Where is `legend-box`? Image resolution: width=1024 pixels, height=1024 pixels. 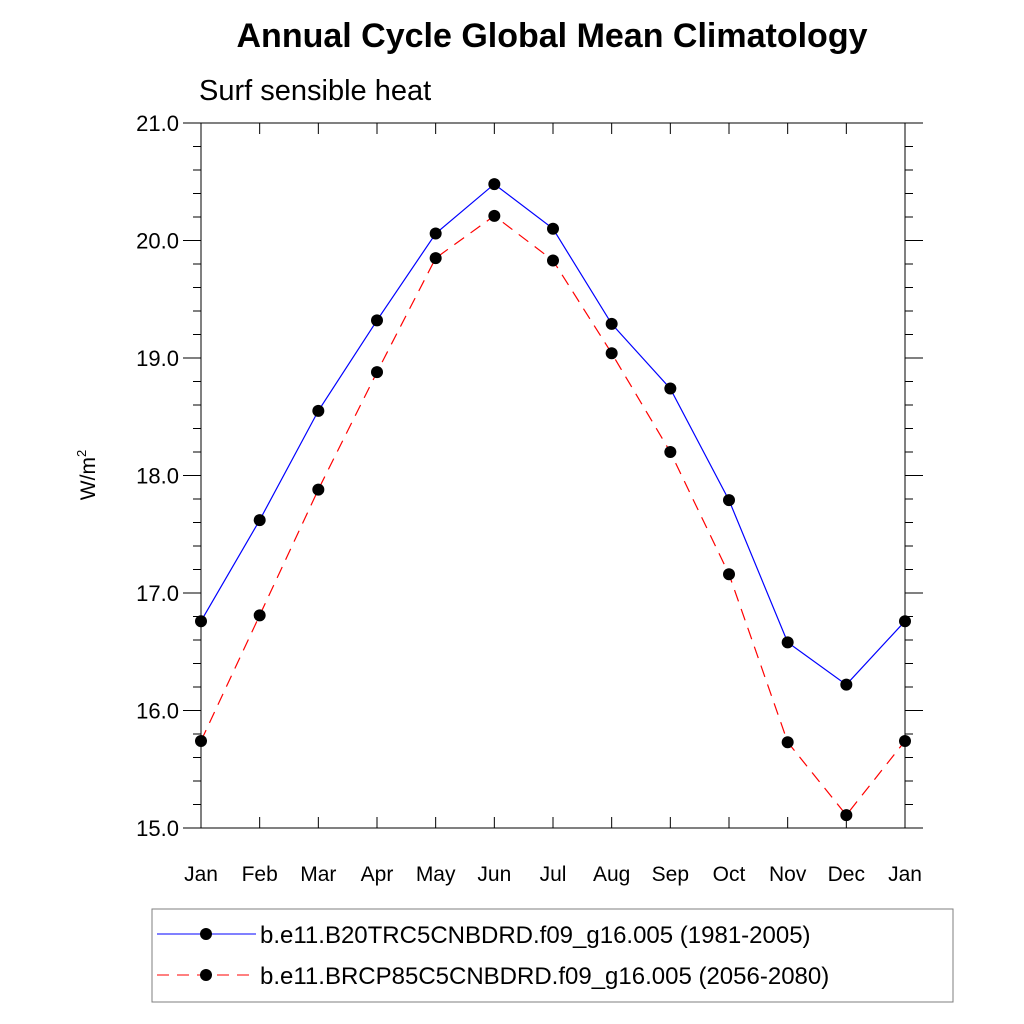
legend-box is located at coordinates (552, 955).